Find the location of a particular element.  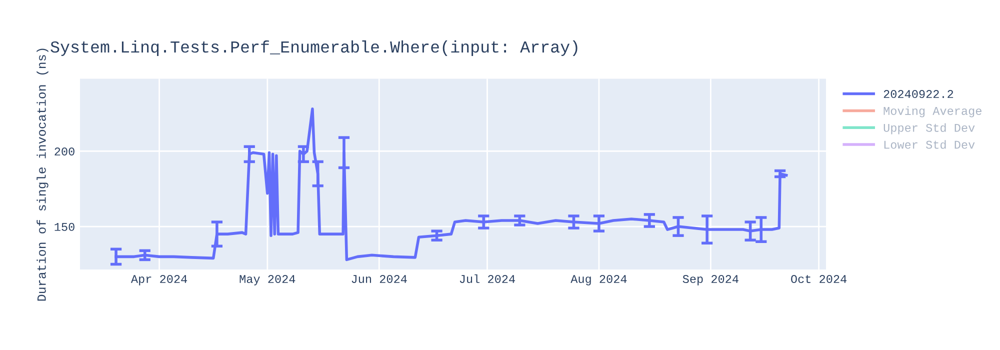

y-tick-label: 200 is located at coordinates (64, 152).